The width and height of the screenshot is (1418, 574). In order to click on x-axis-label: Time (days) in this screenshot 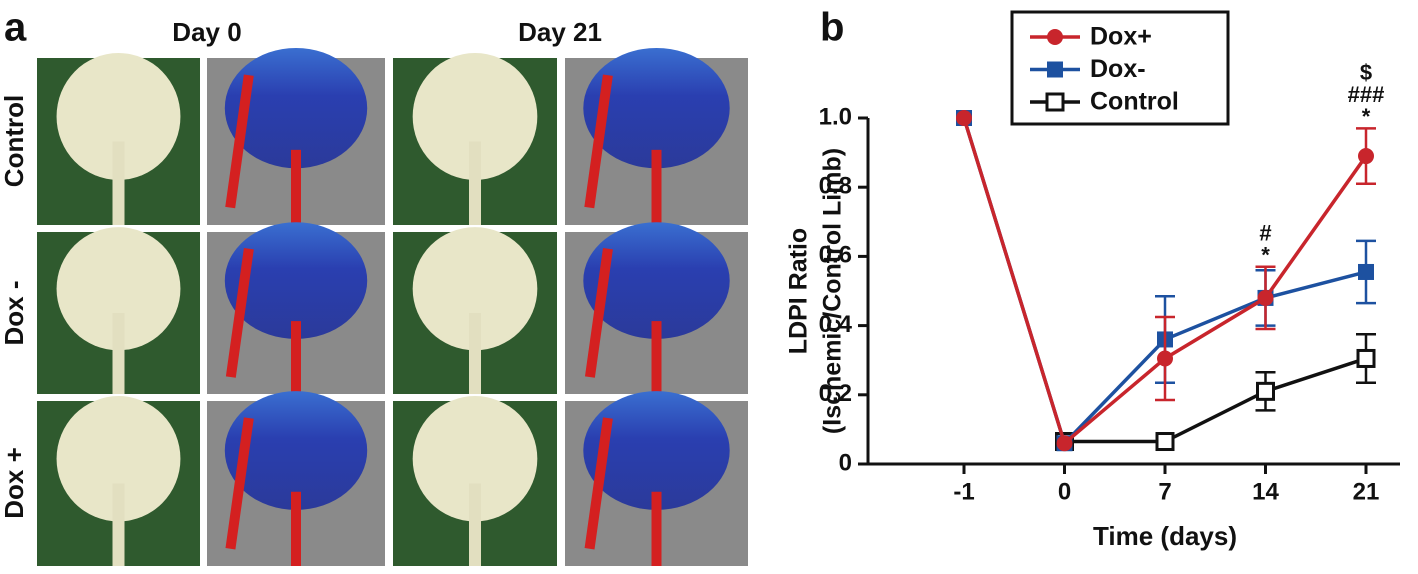, I will do `click(1165, 536)`.